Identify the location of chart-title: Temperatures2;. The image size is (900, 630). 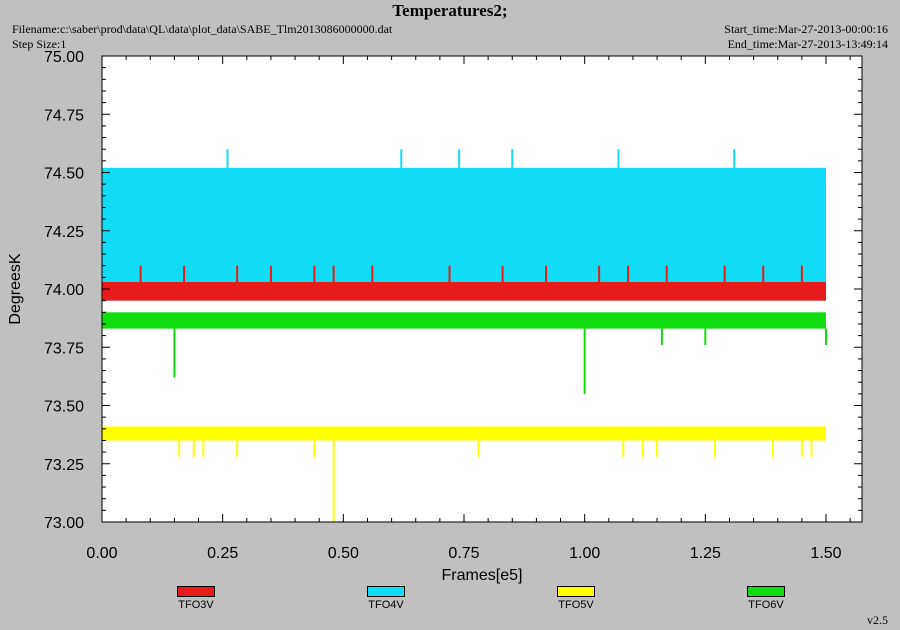
(450, 10).